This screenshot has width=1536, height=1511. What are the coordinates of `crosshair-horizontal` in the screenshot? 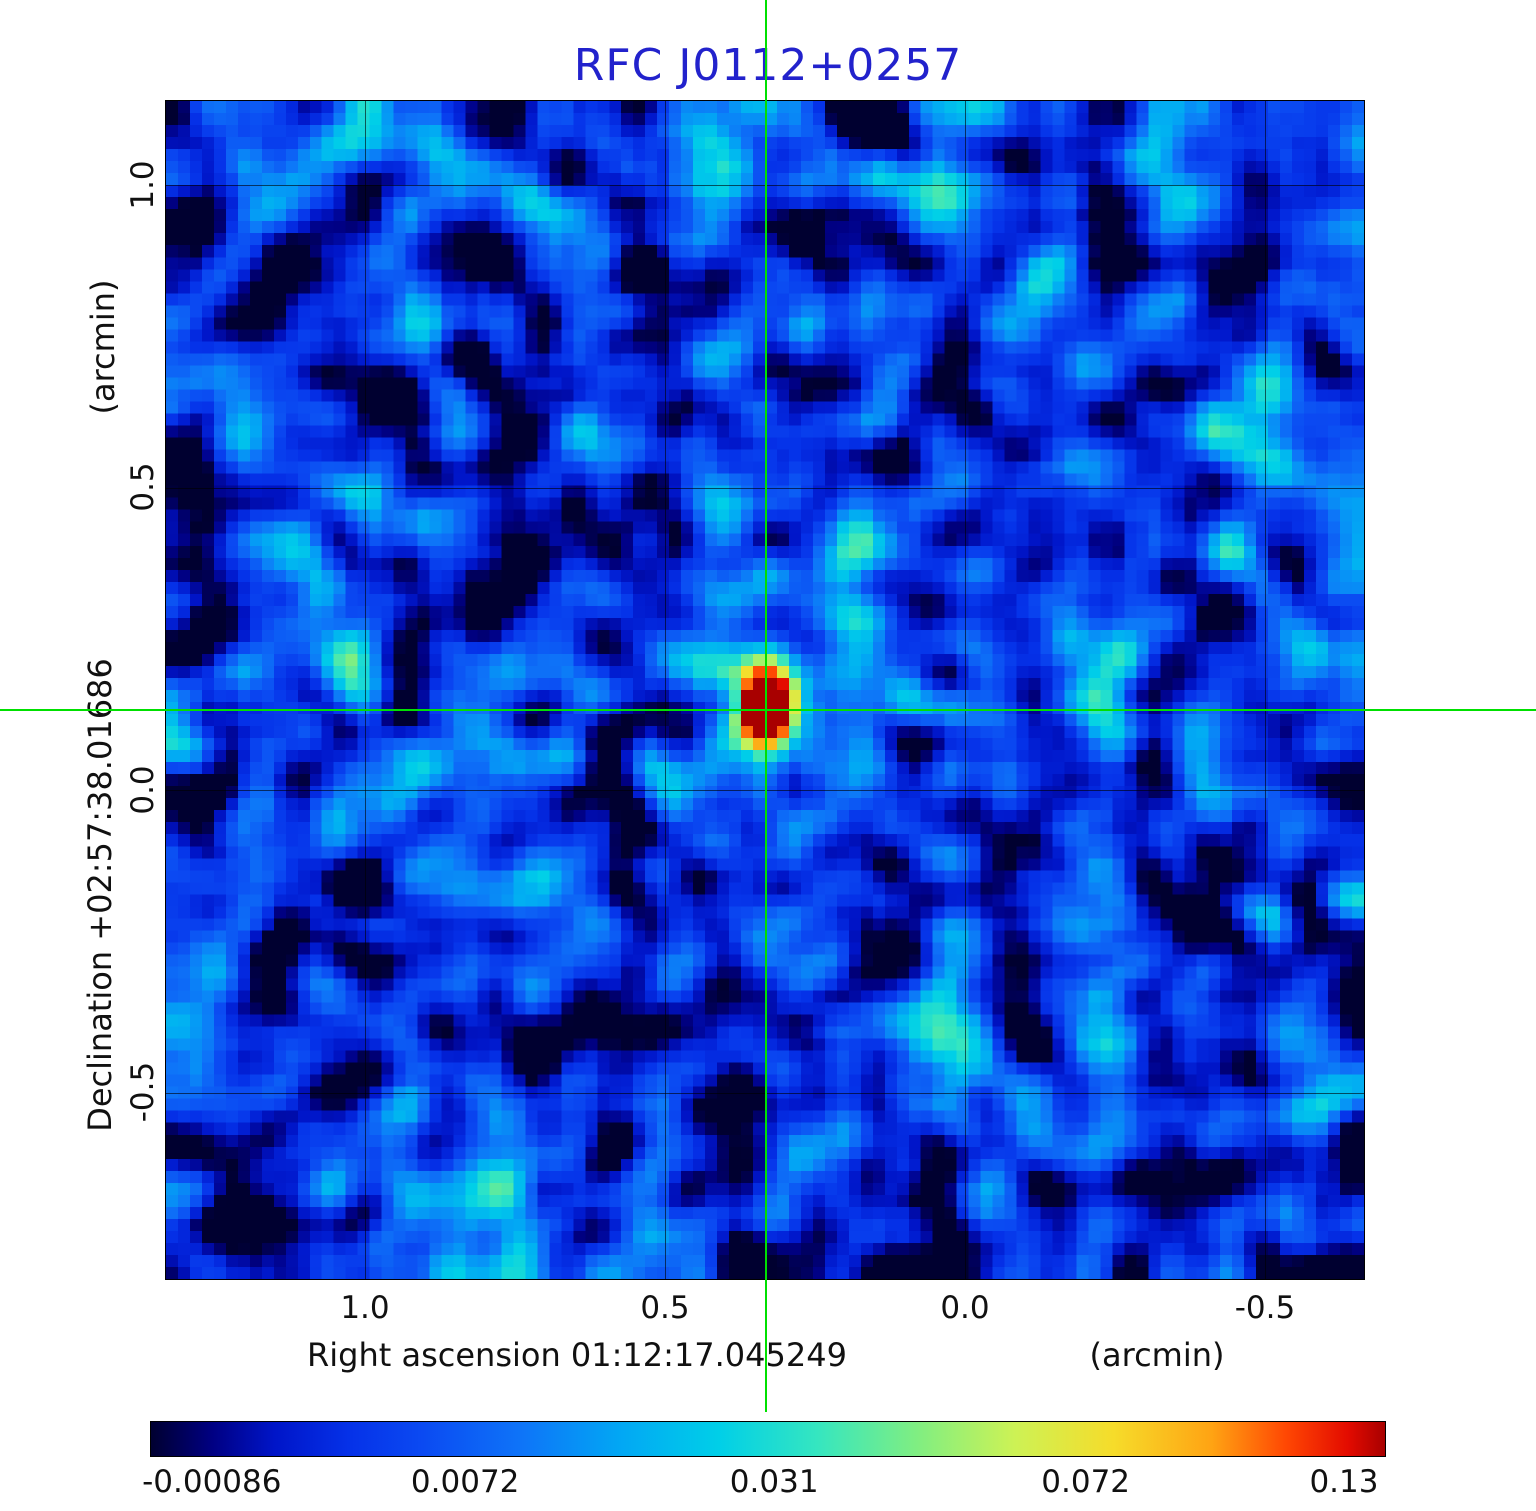 It's located at (768, 709).